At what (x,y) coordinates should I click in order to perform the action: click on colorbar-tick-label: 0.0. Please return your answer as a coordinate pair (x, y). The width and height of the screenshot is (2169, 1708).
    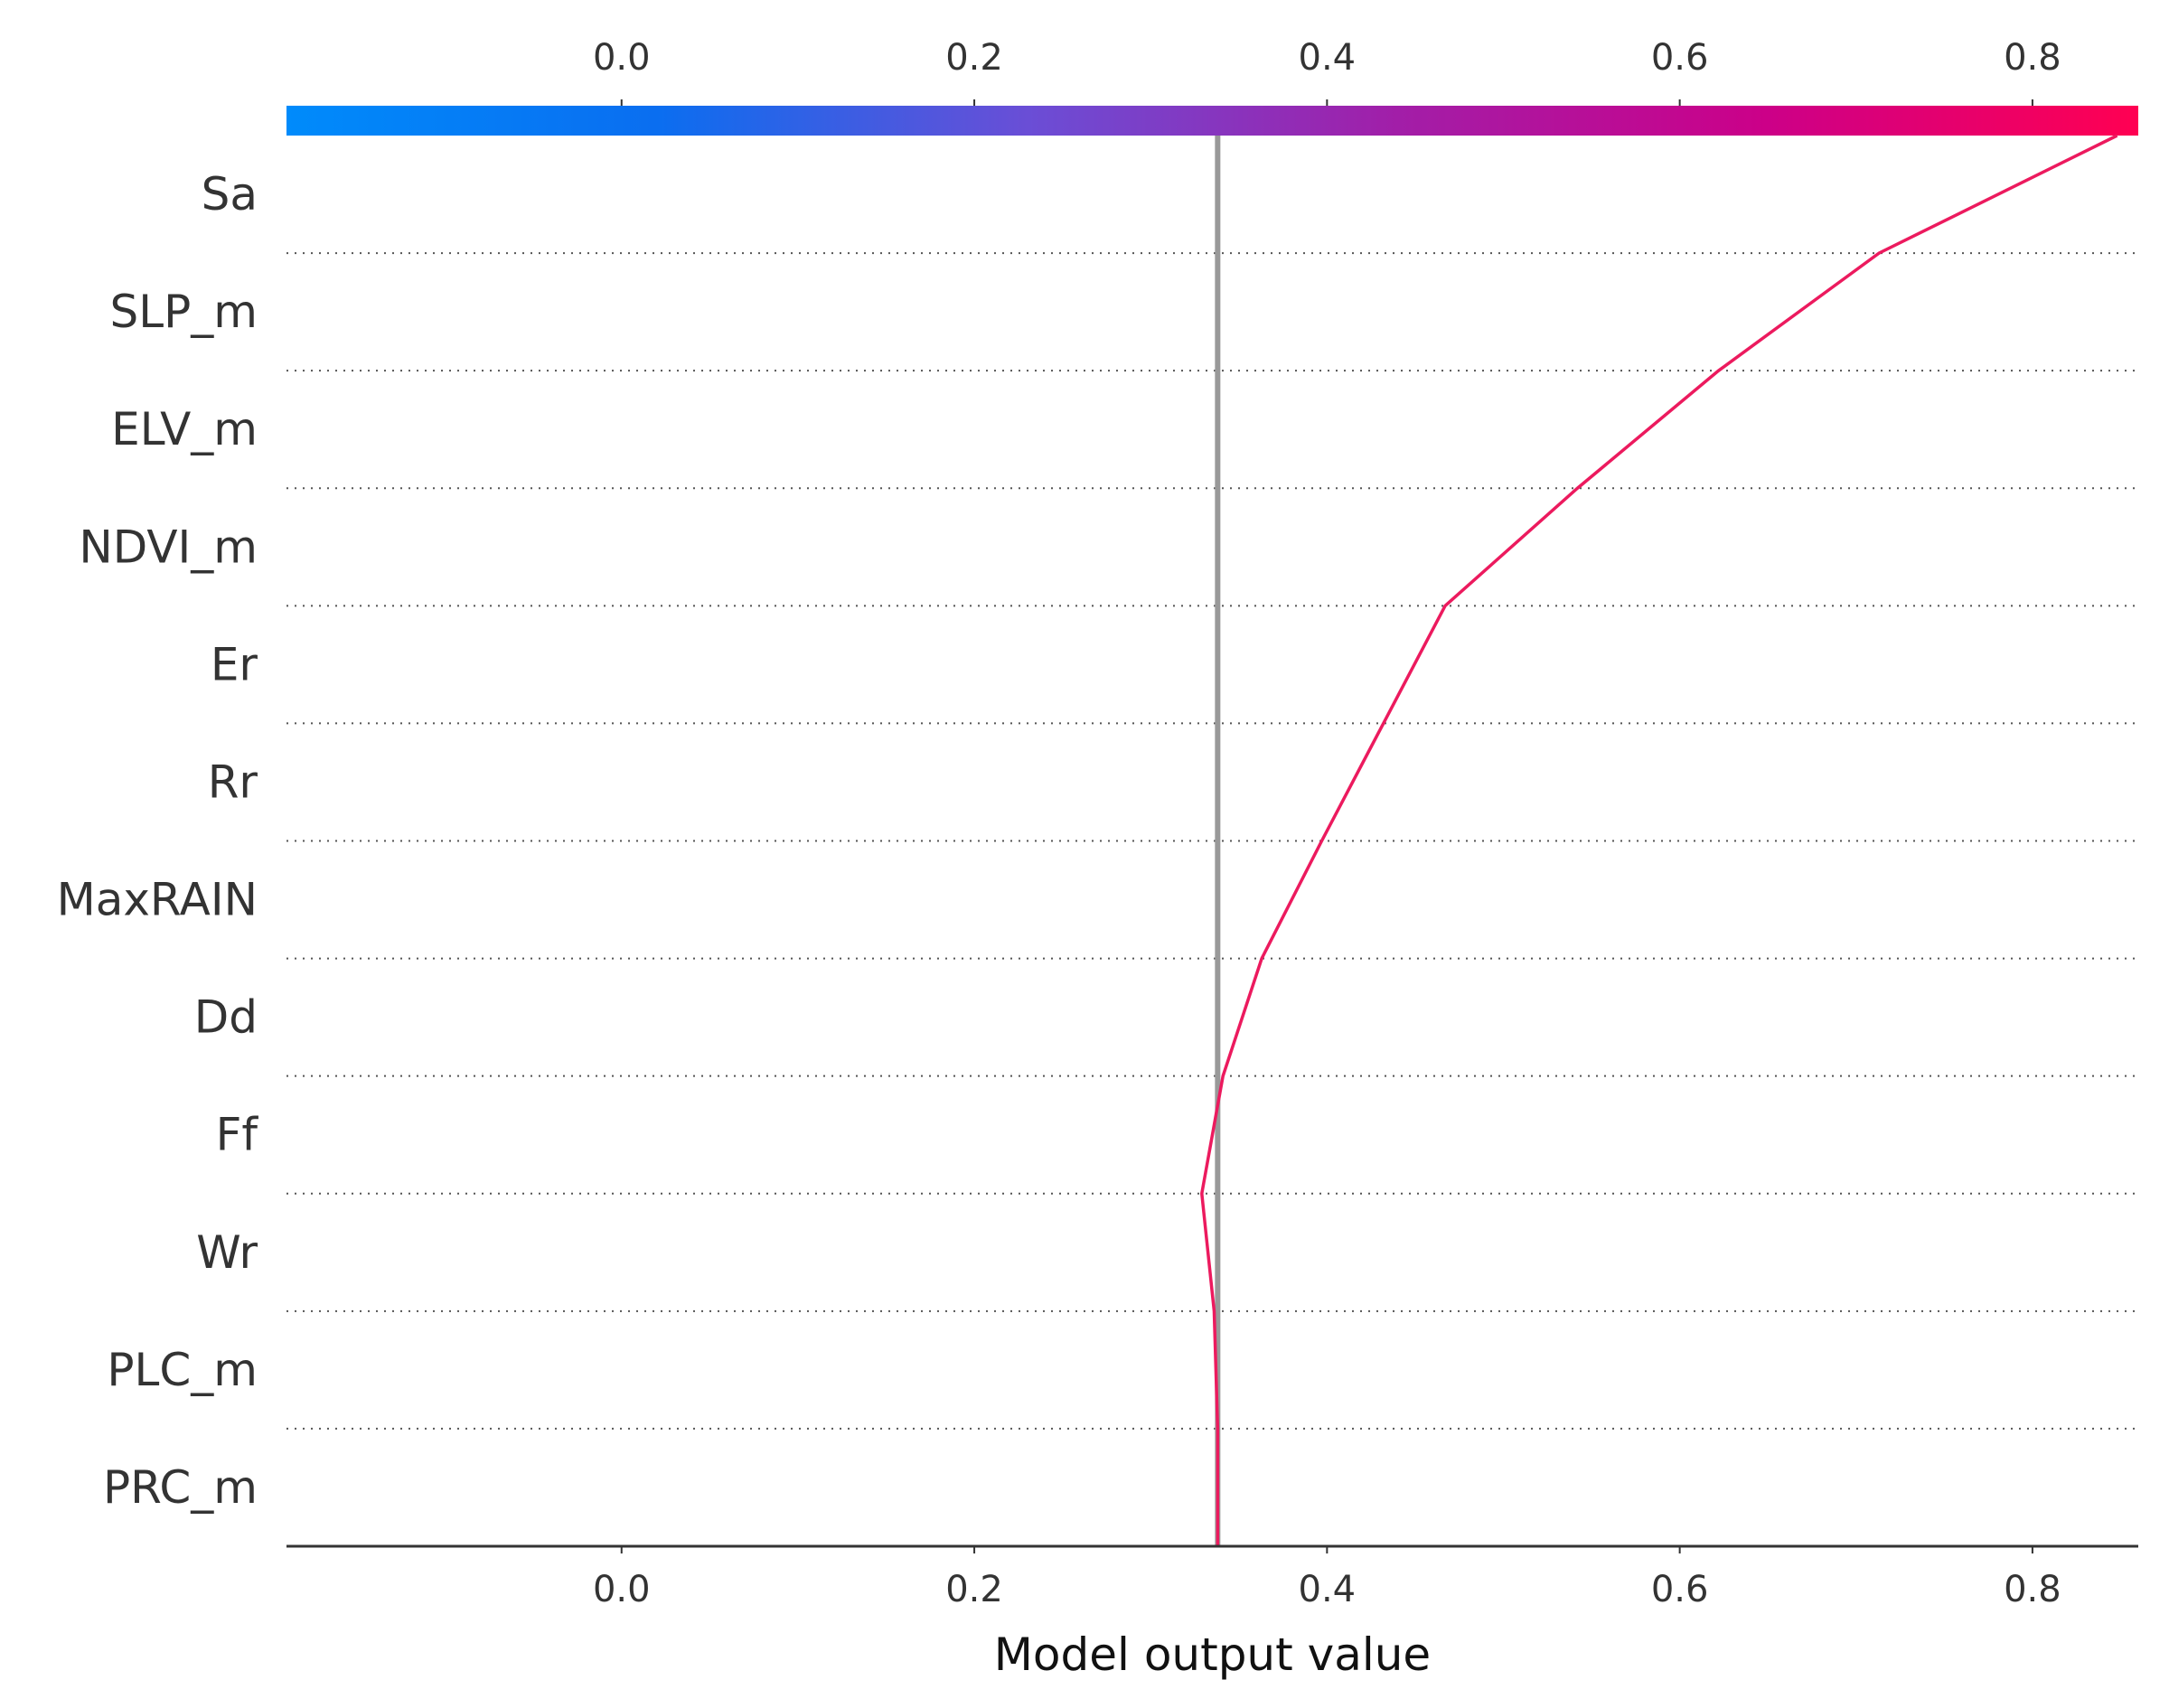
    Looking at the image, I should click on (622, 58).